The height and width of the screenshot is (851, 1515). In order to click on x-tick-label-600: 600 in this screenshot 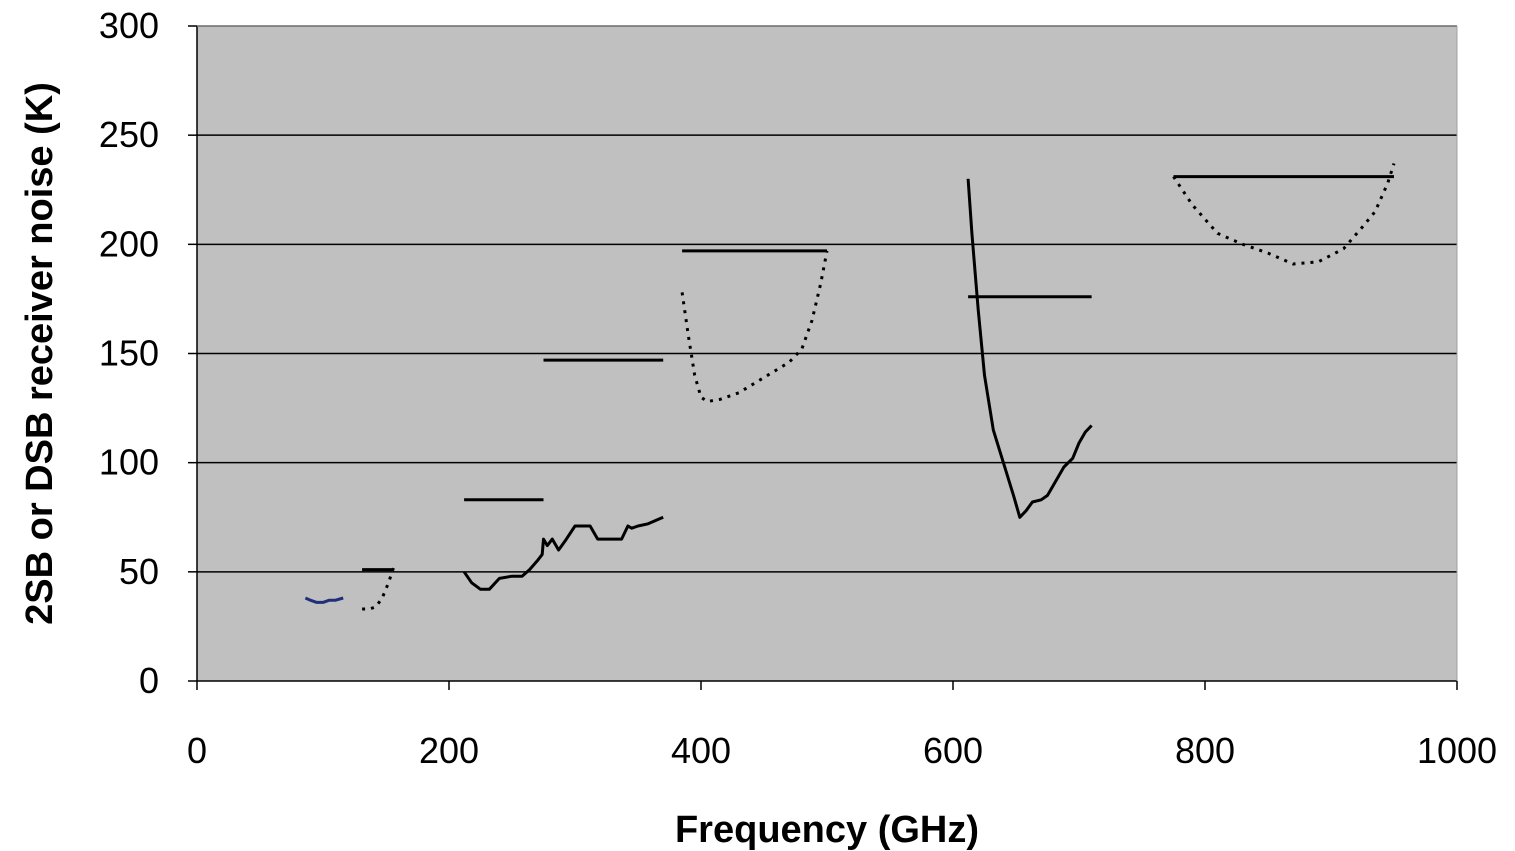, I will do `click(953, 750)`.